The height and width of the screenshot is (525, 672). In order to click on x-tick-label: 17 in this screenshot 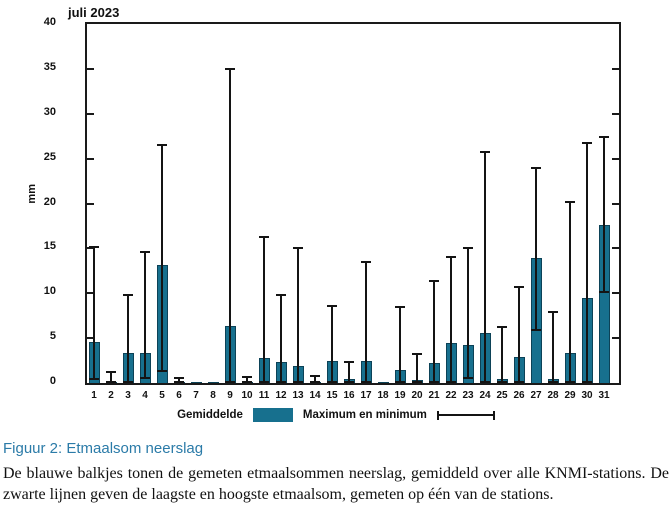, I will do `click(366, 395)`.